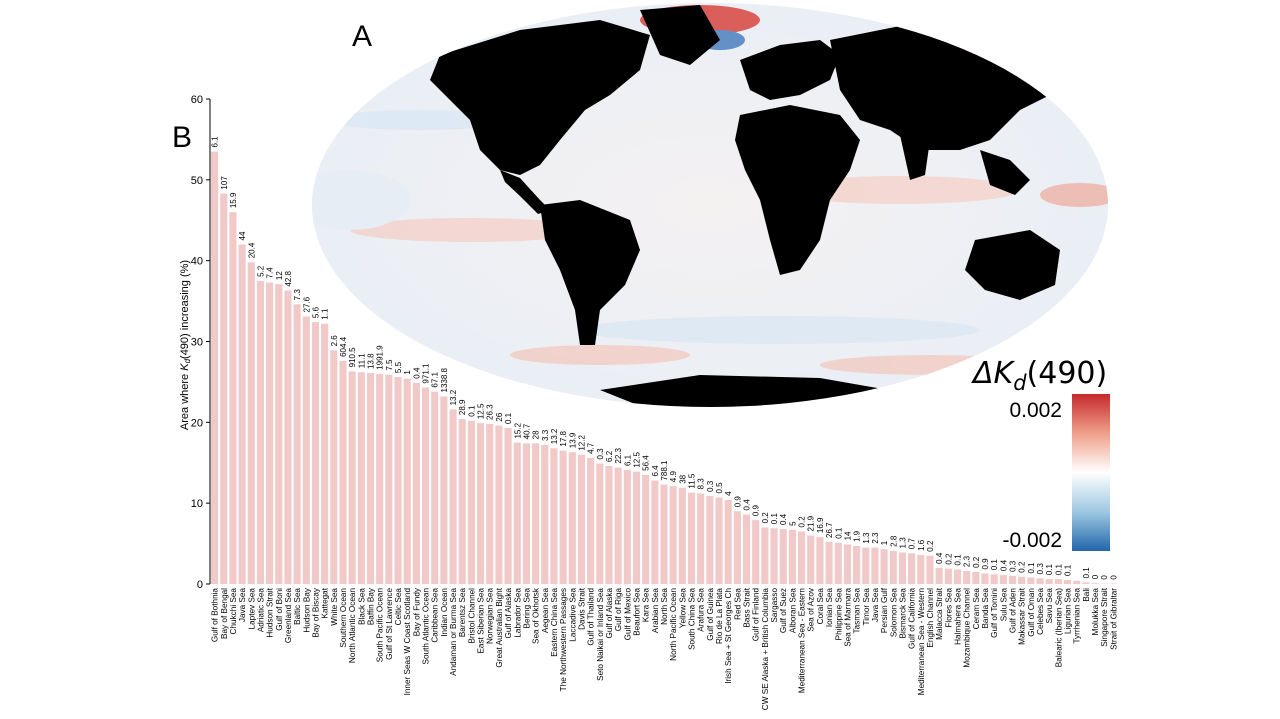  I want to click on bar-data-label: 12.2, so click(581, 443).